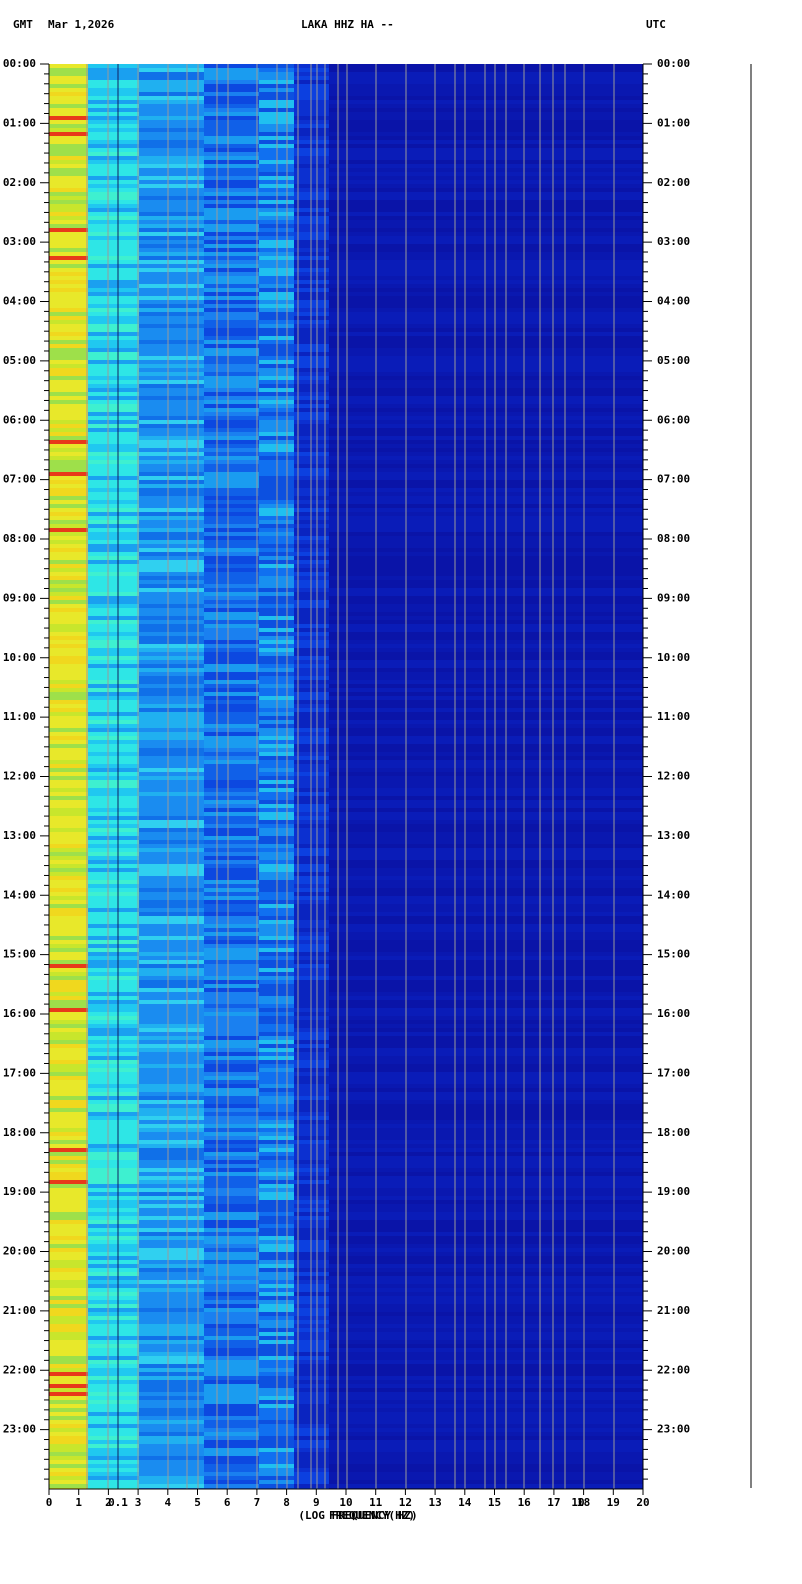  I want to click on time-label: 00:00, so click(673, 63).